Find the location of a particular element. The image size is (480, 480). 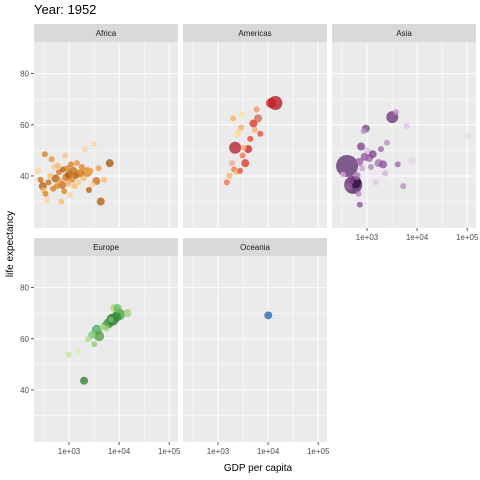

panel-background-oceania is located at coordinates (255, 349).